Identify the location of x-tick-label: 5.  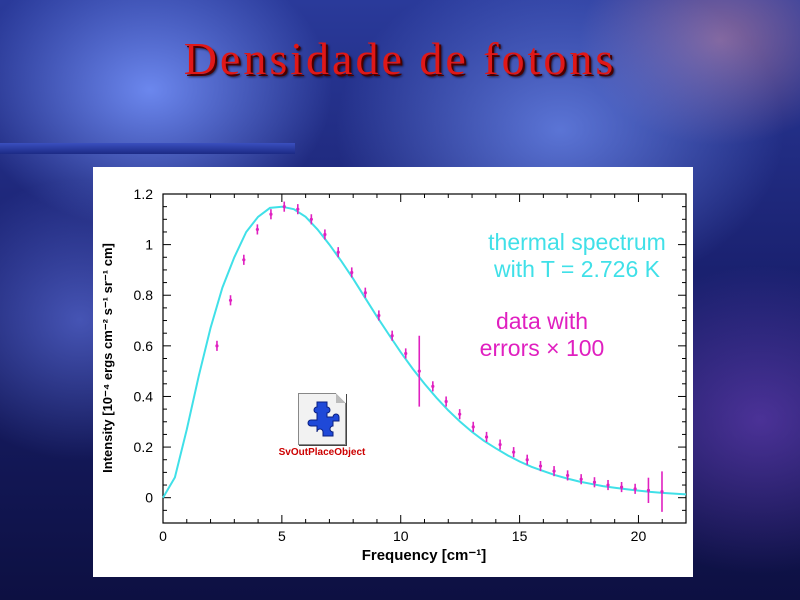
(282, 536).